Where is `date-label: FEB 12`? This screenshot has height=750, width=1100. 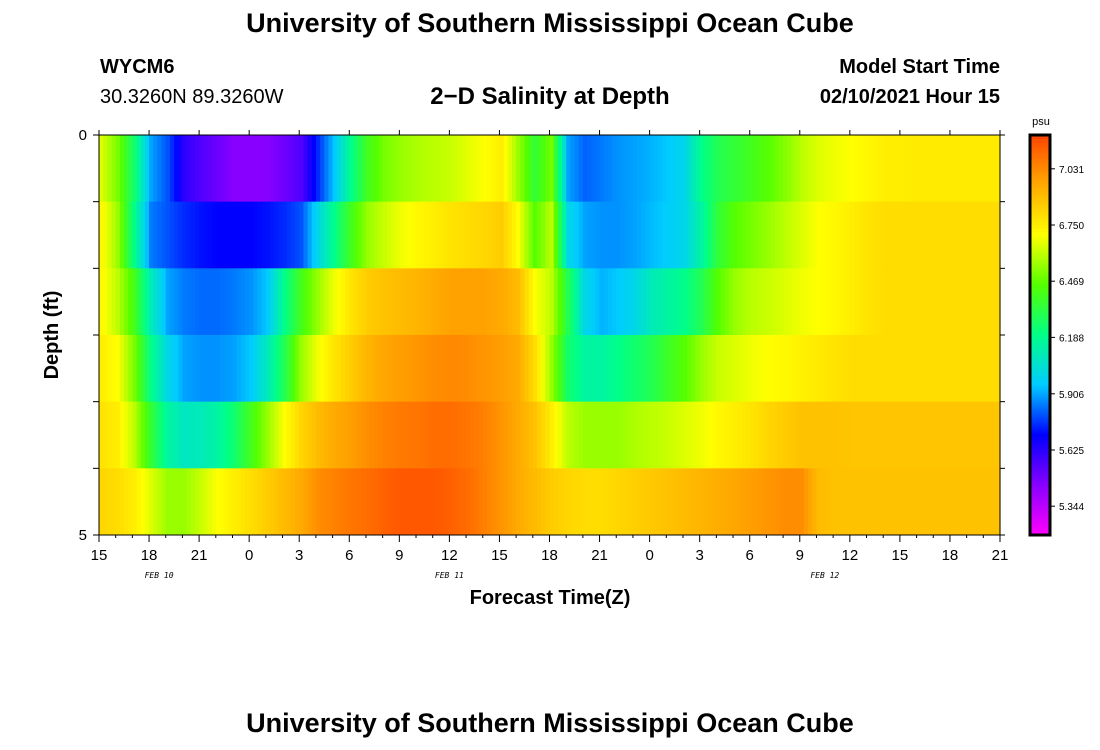
date-label: FEB 12 is located at coordinates (824, 575).